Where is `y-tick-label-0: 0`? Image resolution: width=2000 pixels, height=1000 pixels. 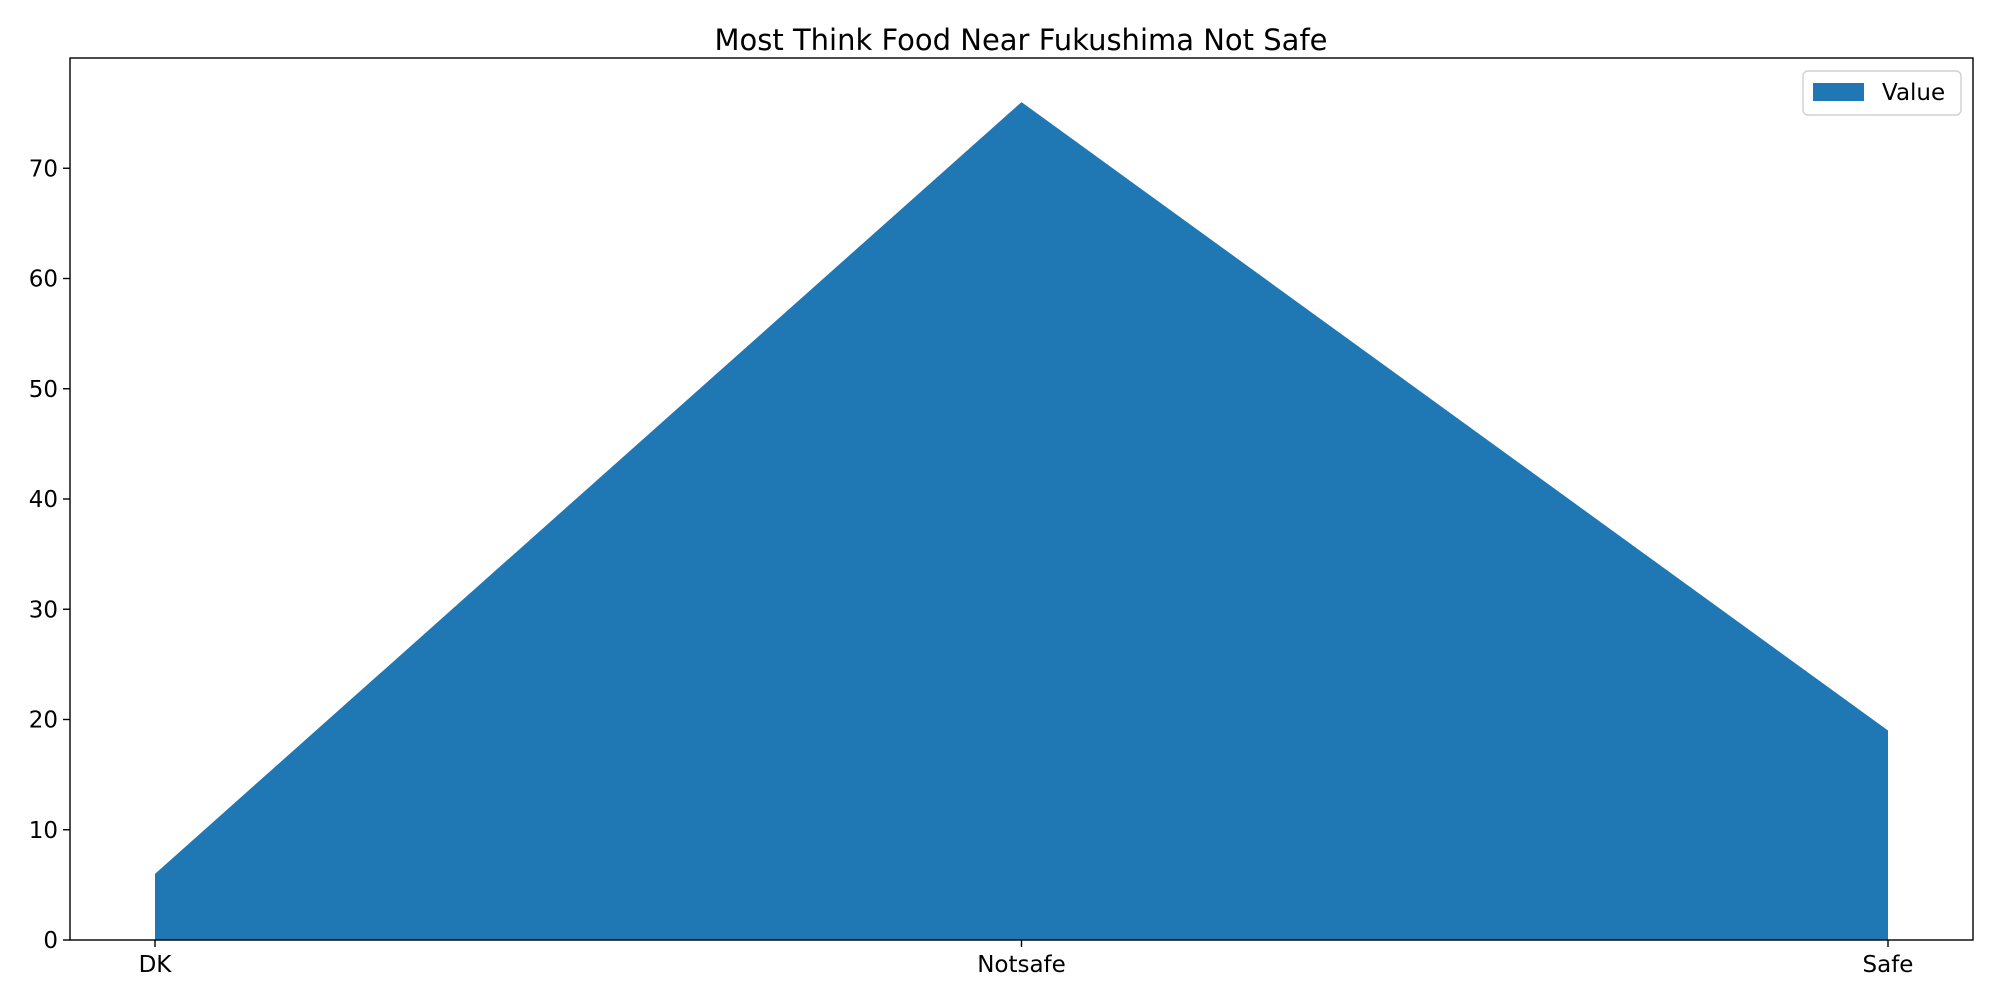 y-tick-label-0: 0 is located at coordinates (50, 941).